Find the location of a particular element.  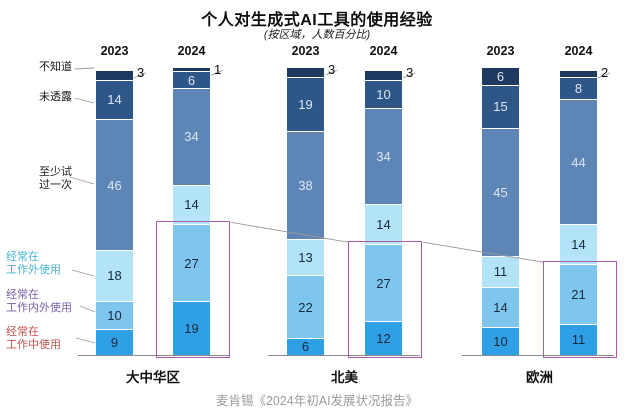

bar-segment: 18 is located at coordinates (114, 275).